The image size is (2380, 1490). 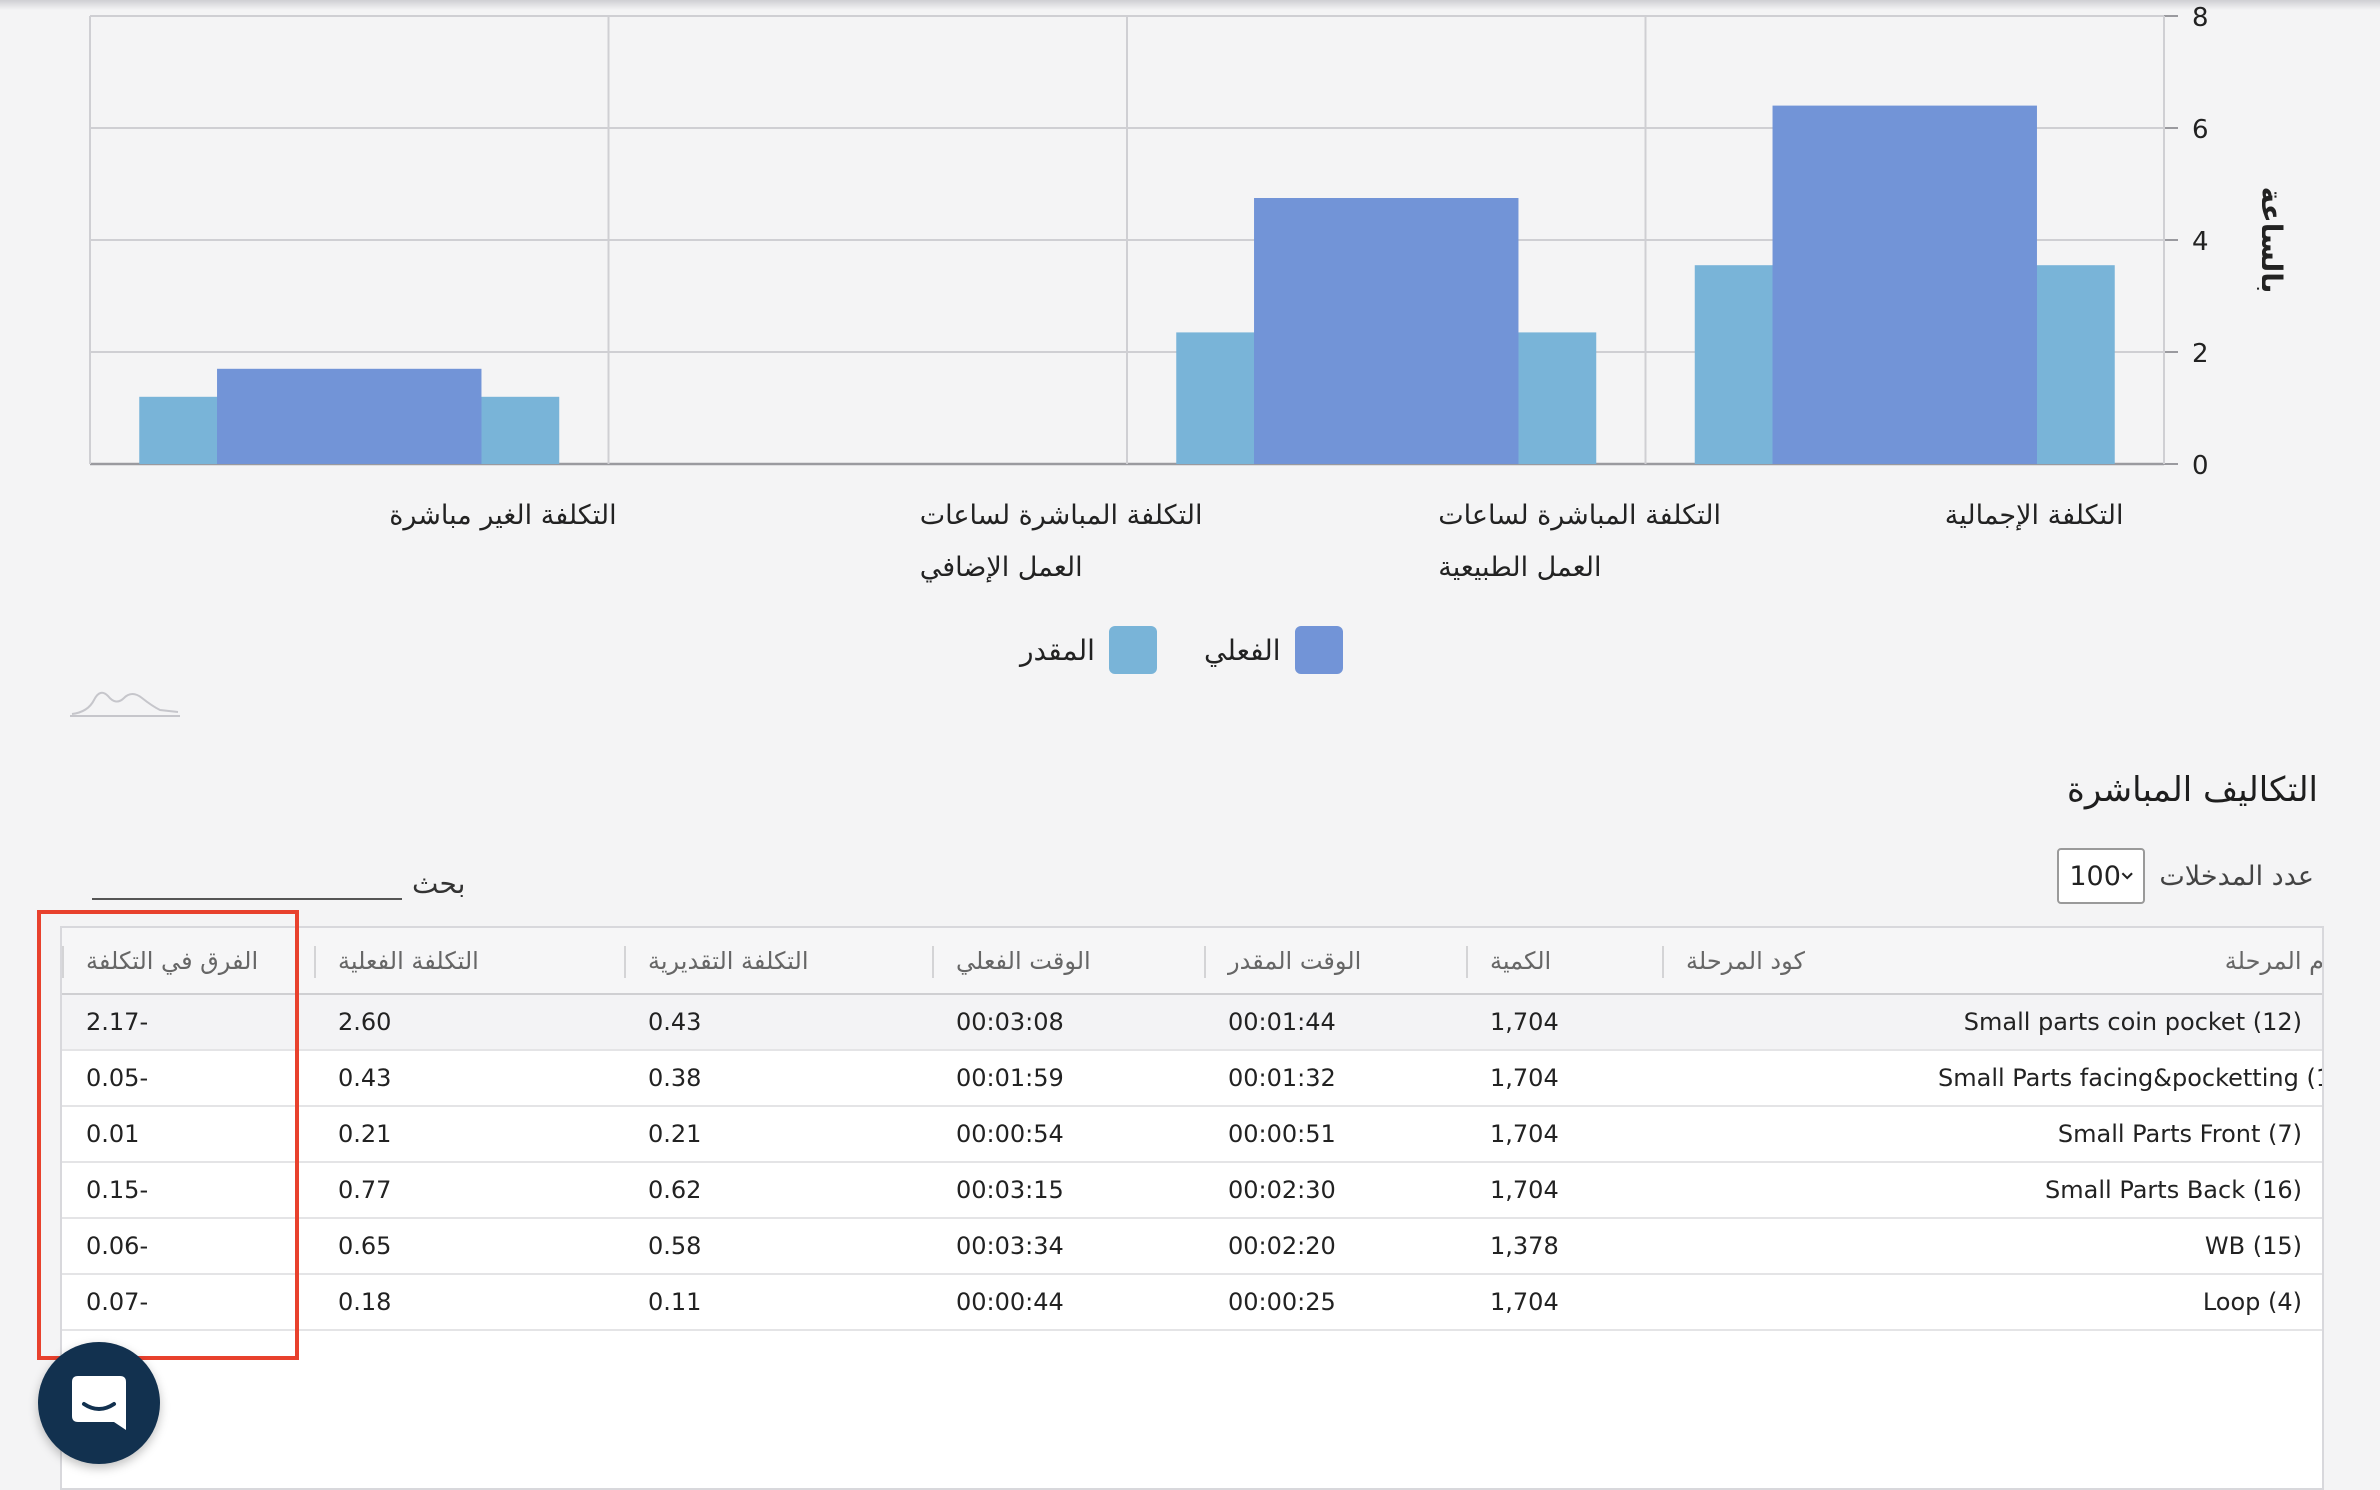 What do you see at coordinates (2252, 1302) in the screenshot?
I see `cell-stage: Loop (4)` at bounding box center [2252, 1302].